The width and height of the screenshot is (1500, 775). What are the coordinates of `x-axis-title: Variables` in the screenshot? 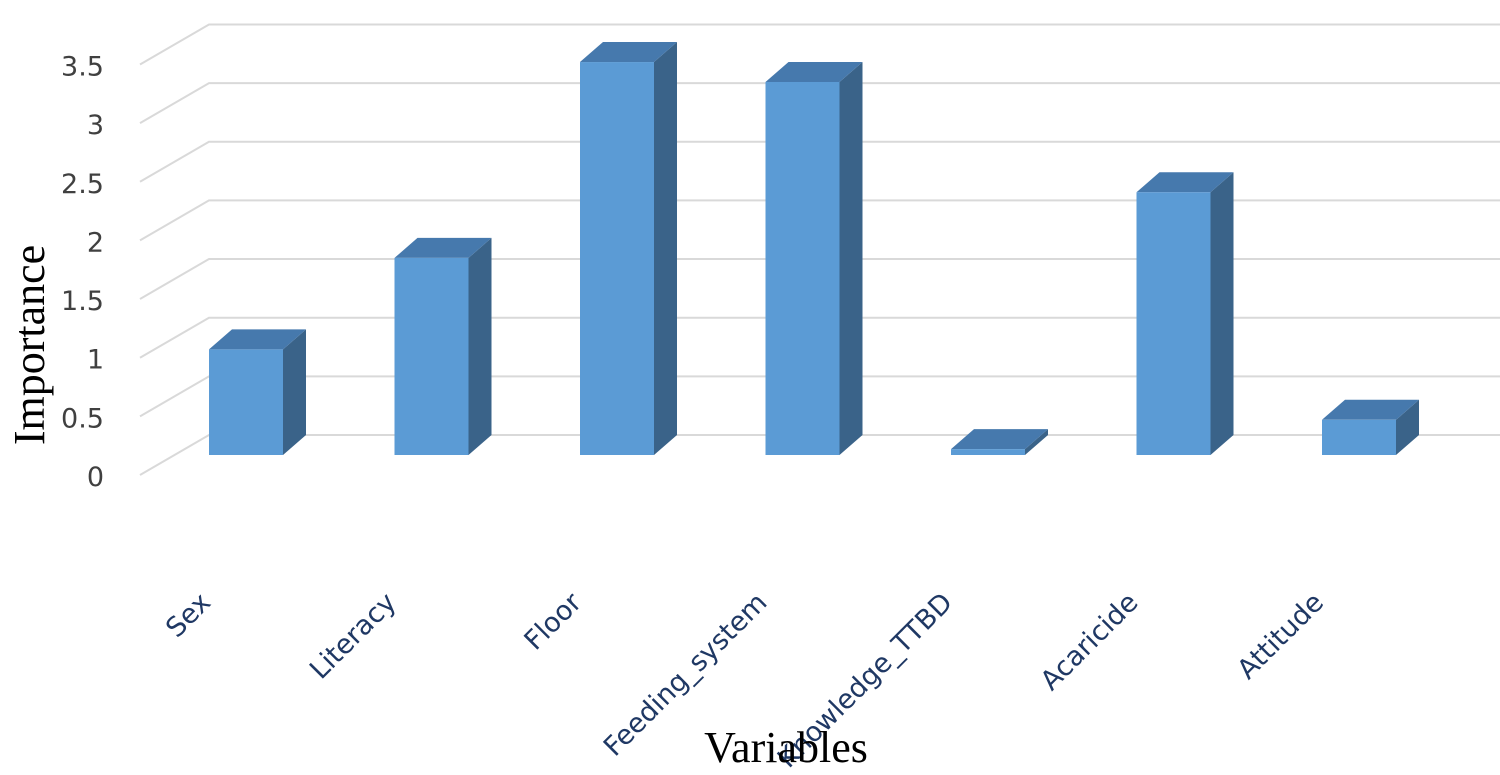 It's located at (786, 747).